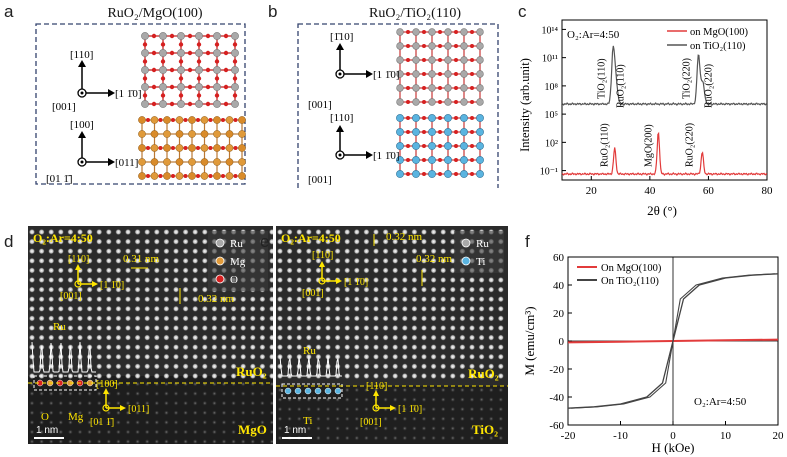  Describe the element at coordinates (620, 436) in the screenshot. I see `x-tick-label: -10` at that location.